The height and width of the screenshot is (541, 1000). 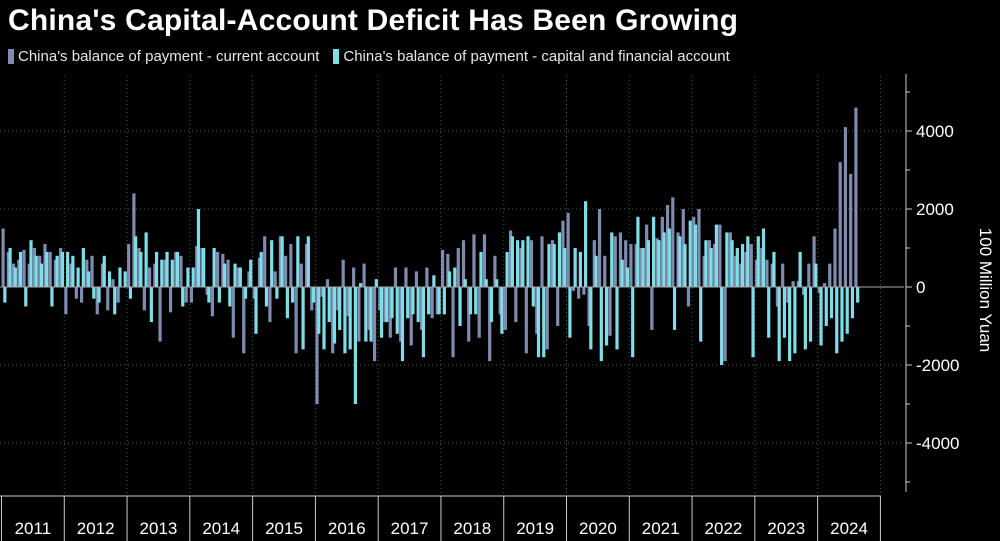 What do you see at coordinates (935, 209) in the screenshot?
I see `y-tick-label: 2000` at bounding box center [935, 209].